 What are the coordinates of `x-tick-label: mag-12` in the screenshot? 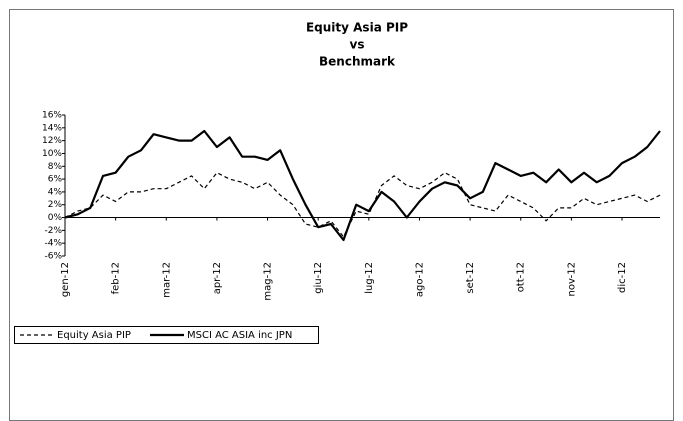 It's located at (268, 281).